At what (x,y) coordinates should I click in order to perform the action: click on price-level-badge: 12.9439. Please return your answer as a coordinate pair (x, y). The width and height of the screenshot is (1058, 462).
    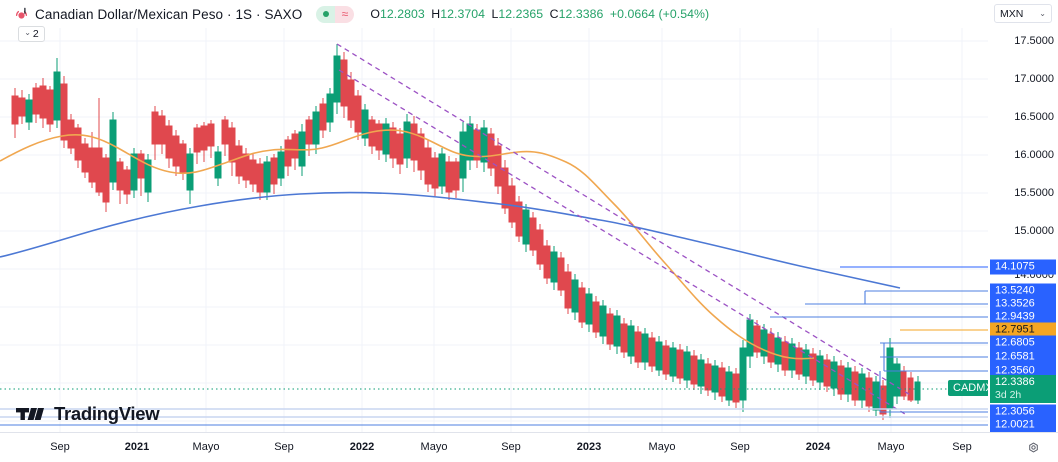
    Looking at the image, I should click on (1023, 317).